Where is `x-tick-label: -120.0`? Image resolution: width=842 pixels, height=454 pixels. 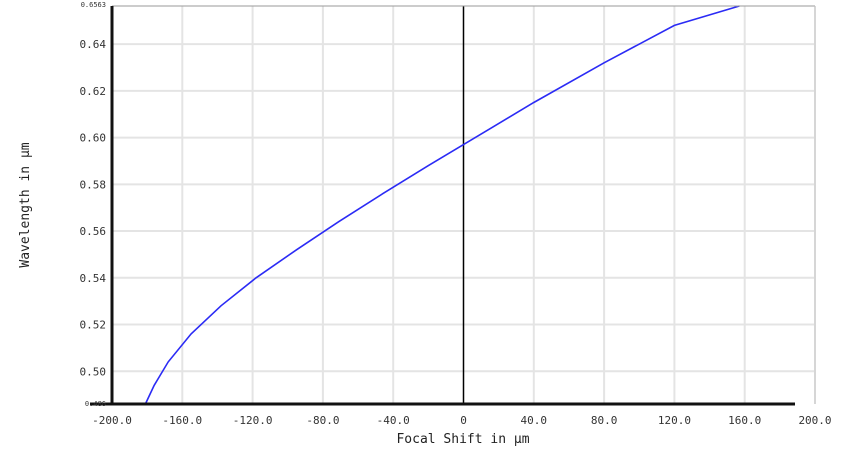
x-tick-label: -120.0 is located at coordinates (253, 420).